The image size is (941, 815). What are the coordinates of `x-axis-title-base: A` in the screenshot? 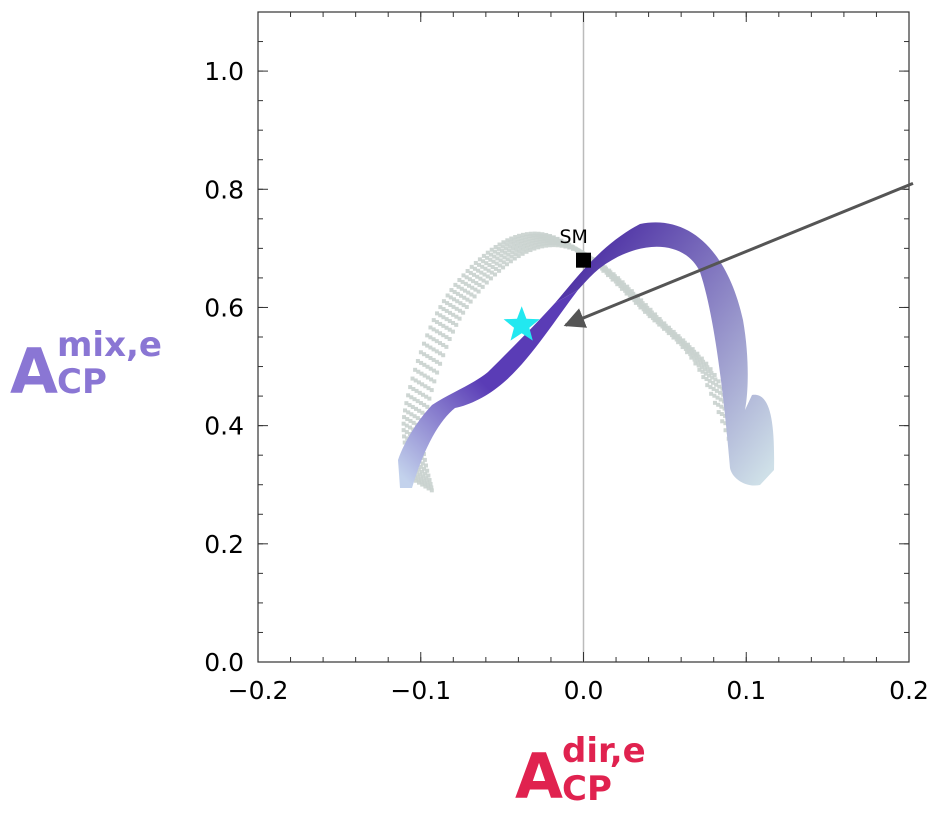 It's located at (539, 776).